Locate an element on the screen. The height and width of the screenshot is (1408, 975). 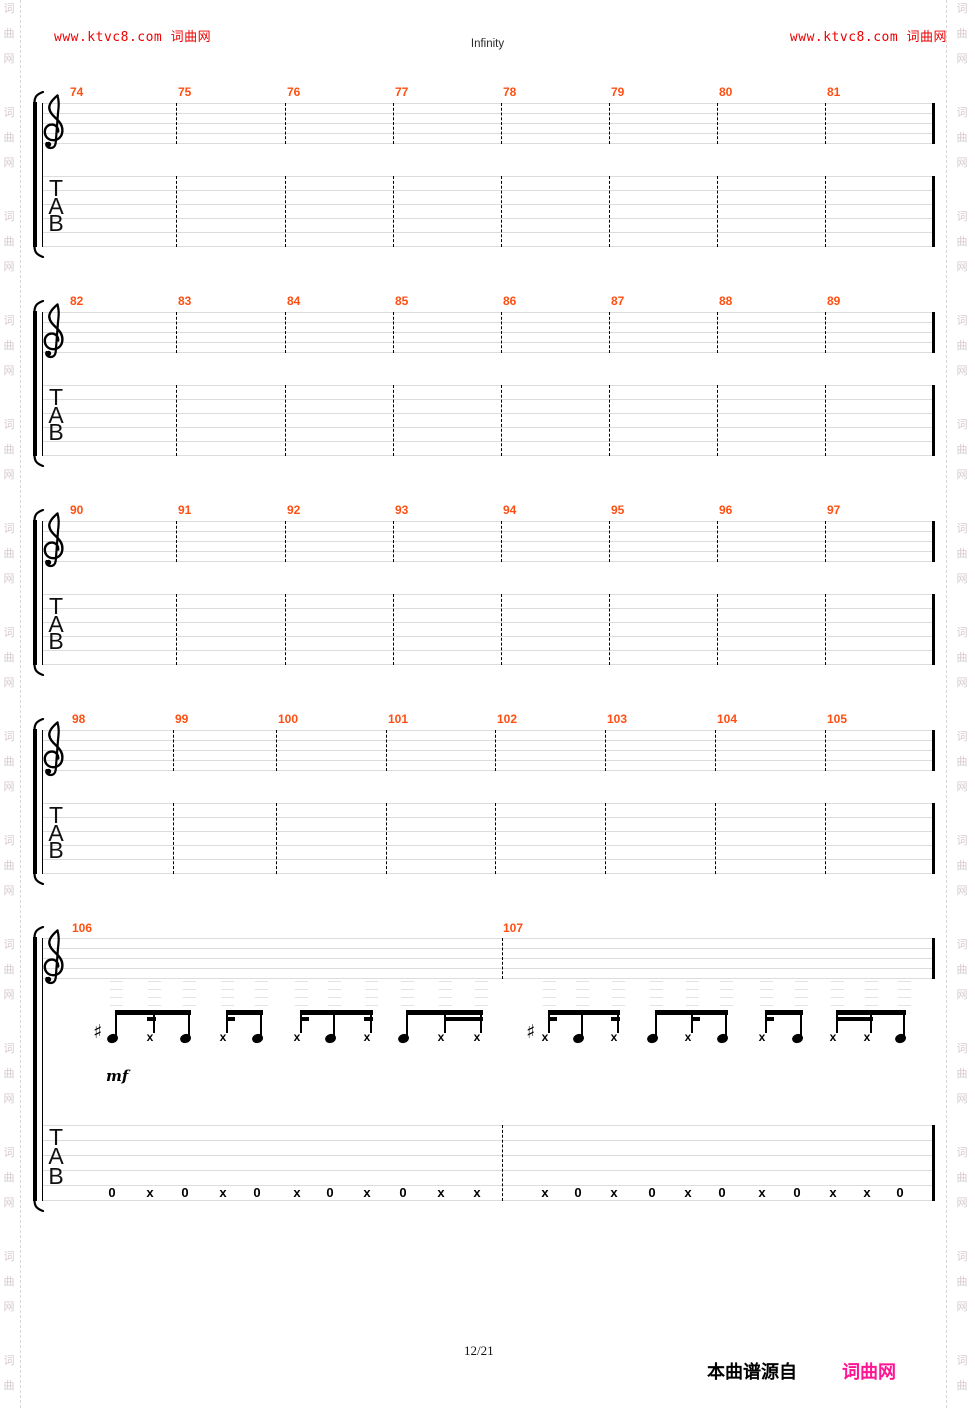
measure-number: 87 is located at coordinates (618, 301).